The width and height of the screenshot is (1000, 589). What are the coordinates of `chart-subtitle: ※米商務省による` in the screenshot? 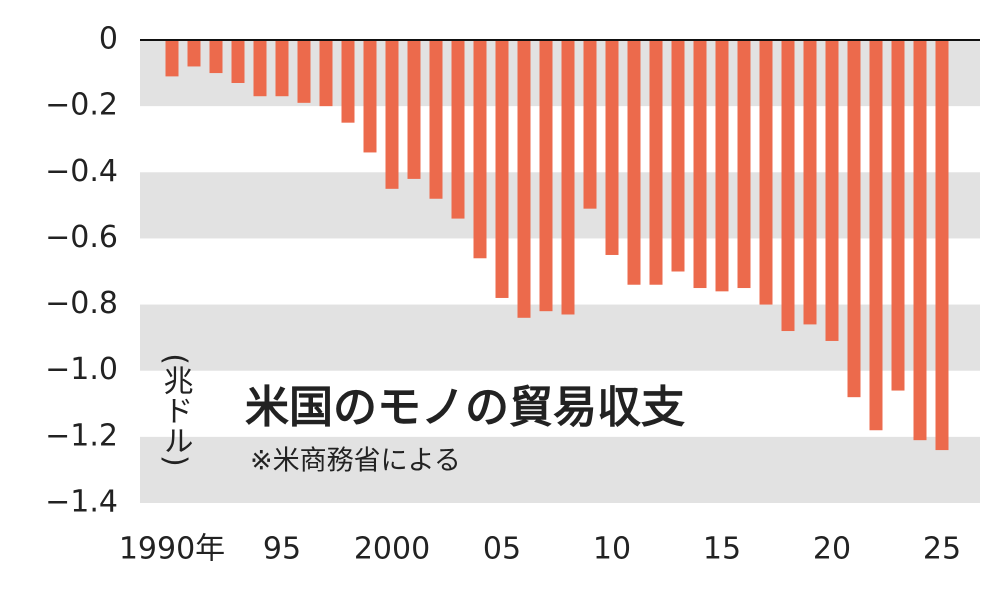 It's located at (355, 461).